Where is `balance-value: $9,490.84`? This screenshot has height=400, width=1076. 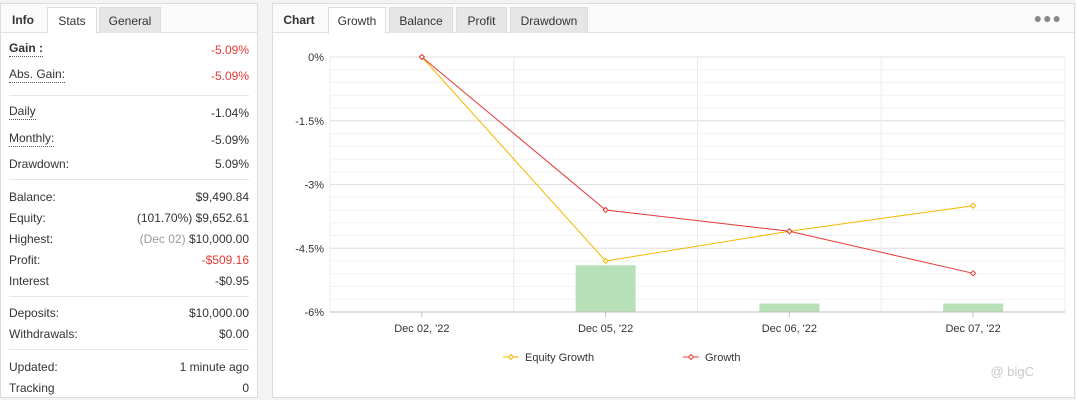
balance-value: $9,490.84 is located at coordinates (222, 197).